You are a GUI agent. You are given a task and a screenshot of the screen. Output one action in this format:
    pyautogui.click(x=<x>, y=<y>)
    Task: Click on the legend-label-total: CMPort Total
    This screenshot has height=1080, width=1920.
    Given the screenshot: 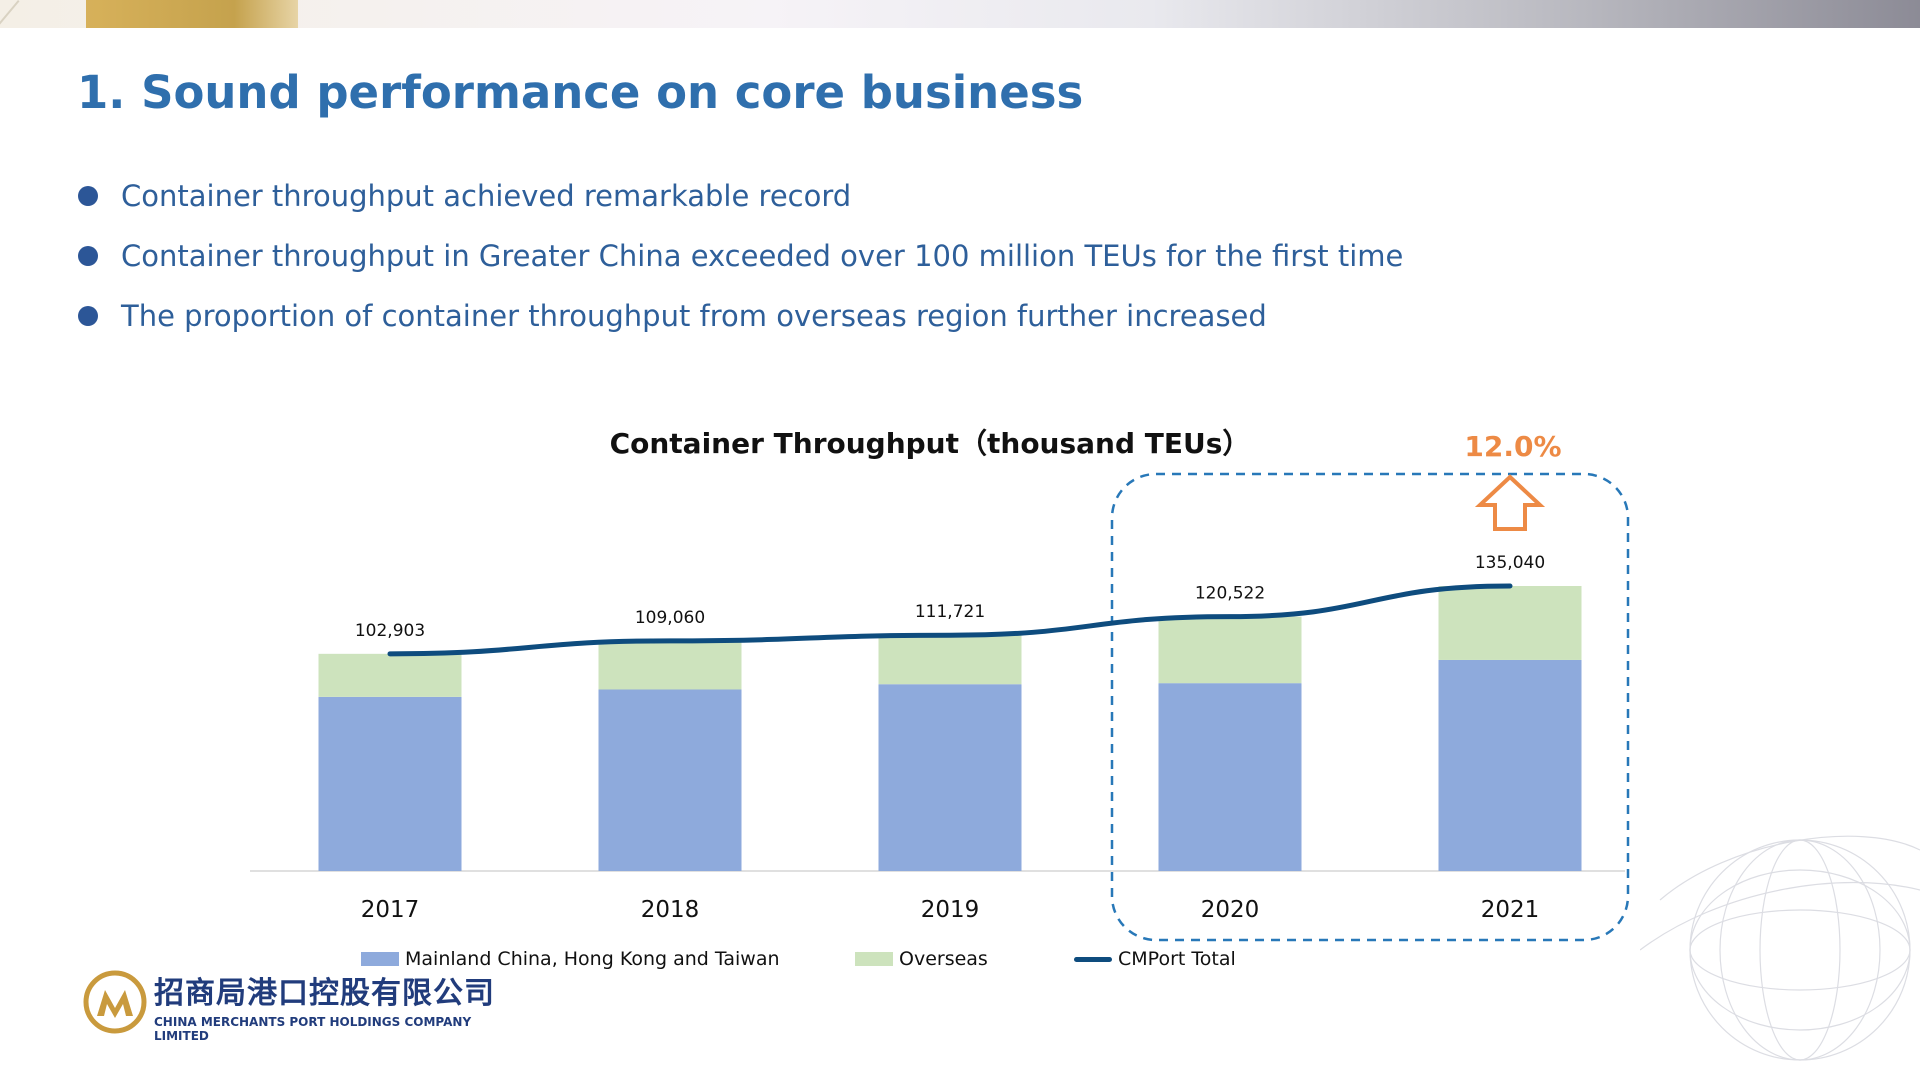 What is the action you would take?
    pyautogui.click(x=1177, y=959)
    